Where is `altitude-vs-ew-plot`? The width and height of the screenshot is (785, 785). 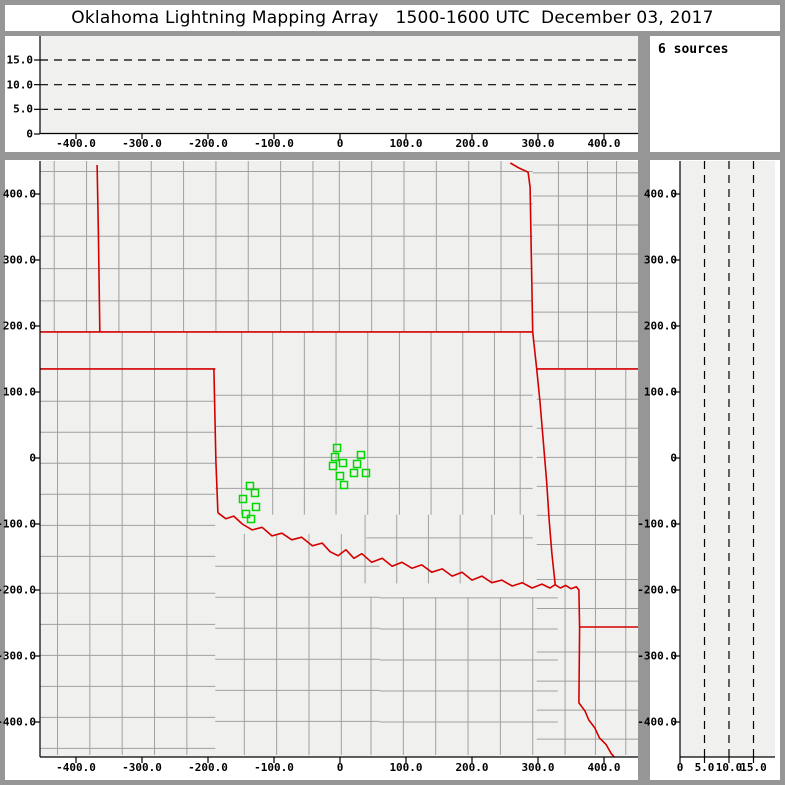 altitude-vs-ew-plot is located at coordinates (336, 87).